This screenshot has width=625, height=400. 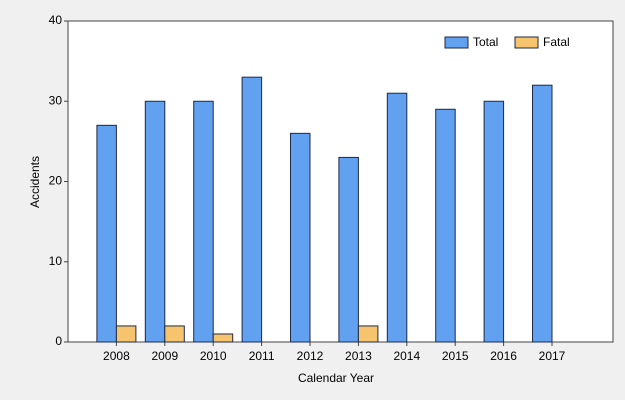 What do you see at coordinates (336, 378) in the screenshot?
I see `x-axis-label: Calendar Year` at bounding box center [336, 378].